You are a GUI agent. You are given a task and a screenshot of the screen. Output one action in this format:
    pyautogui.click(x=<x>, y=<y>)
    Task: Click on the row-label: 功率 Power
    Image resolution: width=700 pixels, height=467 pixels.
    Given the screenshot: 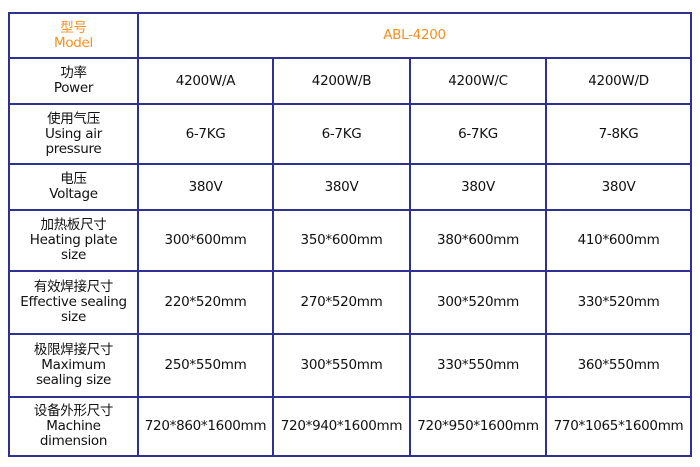 What is the action you would take?
    pyautogui.click(x=73, y=81)
    